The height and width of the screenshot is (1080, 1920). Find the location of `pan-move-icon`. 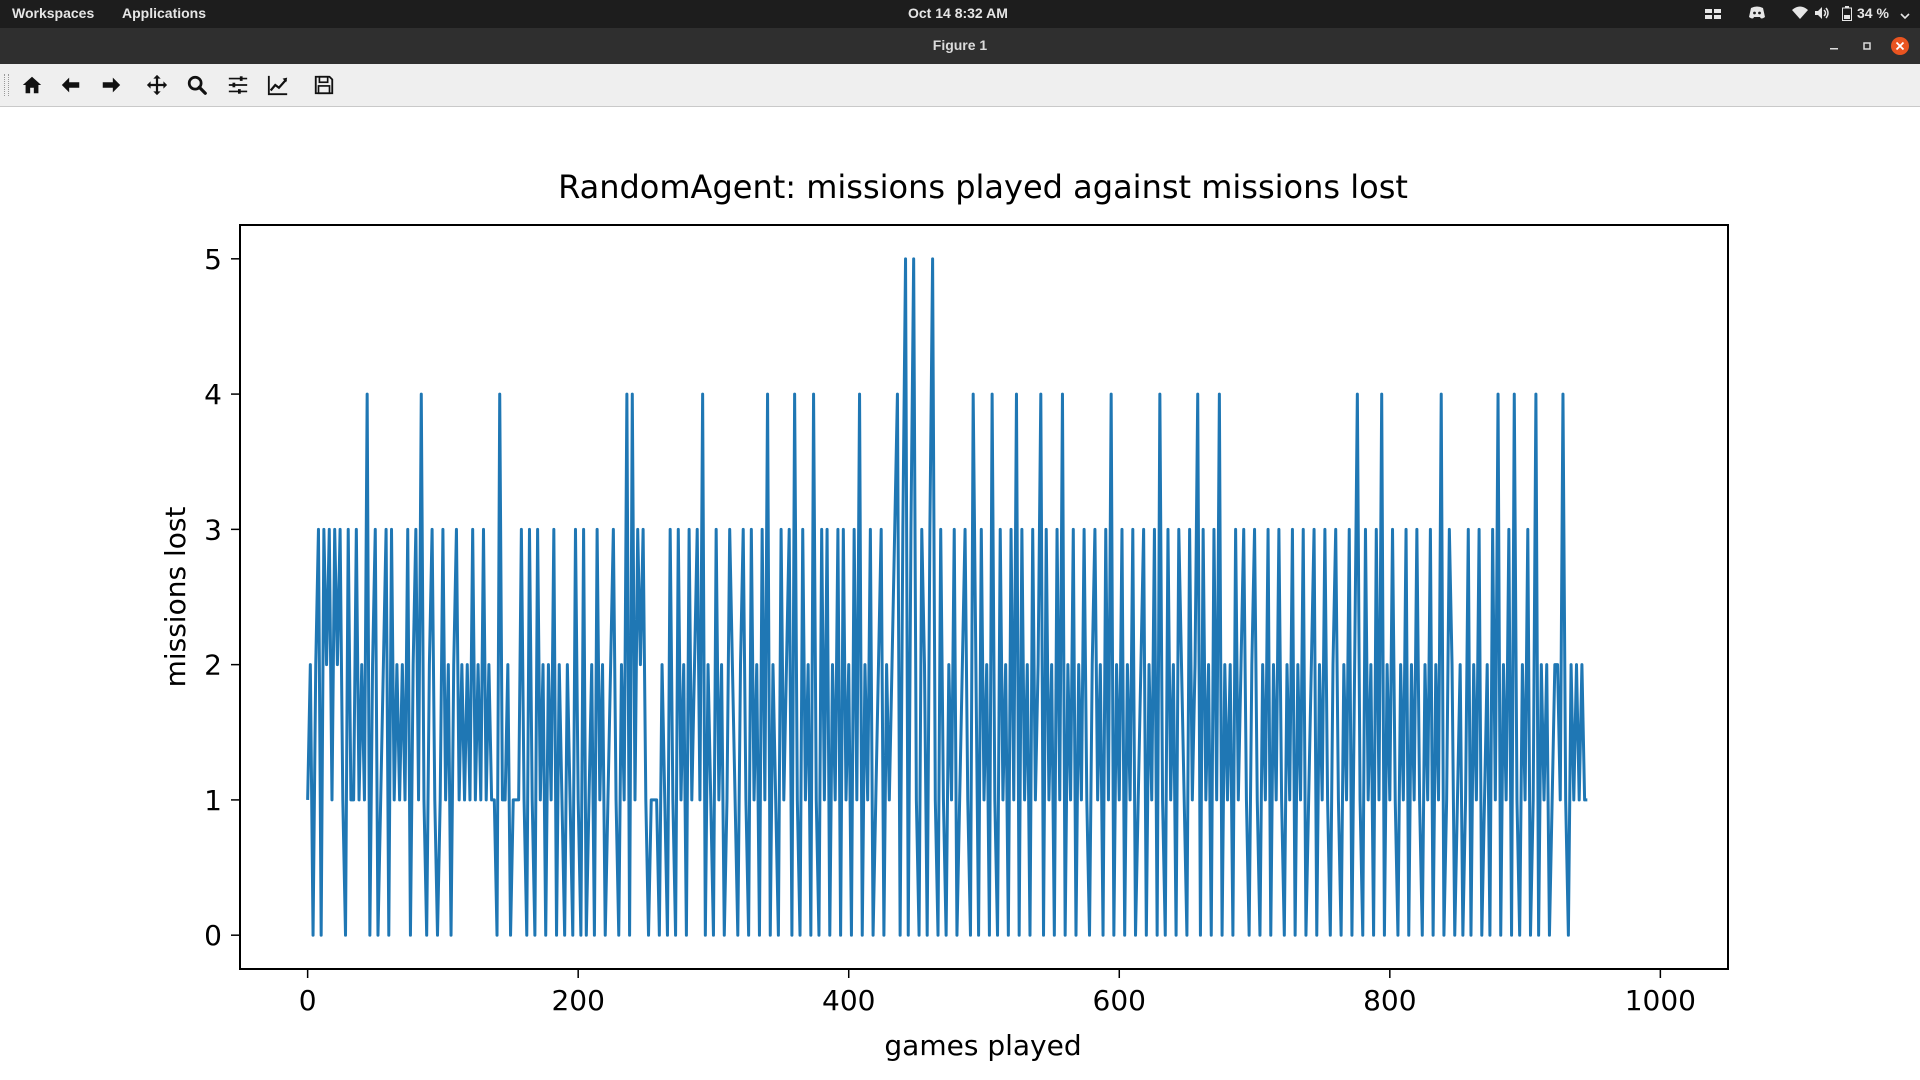

pan-move-icon is located at coordinates (157, 85).